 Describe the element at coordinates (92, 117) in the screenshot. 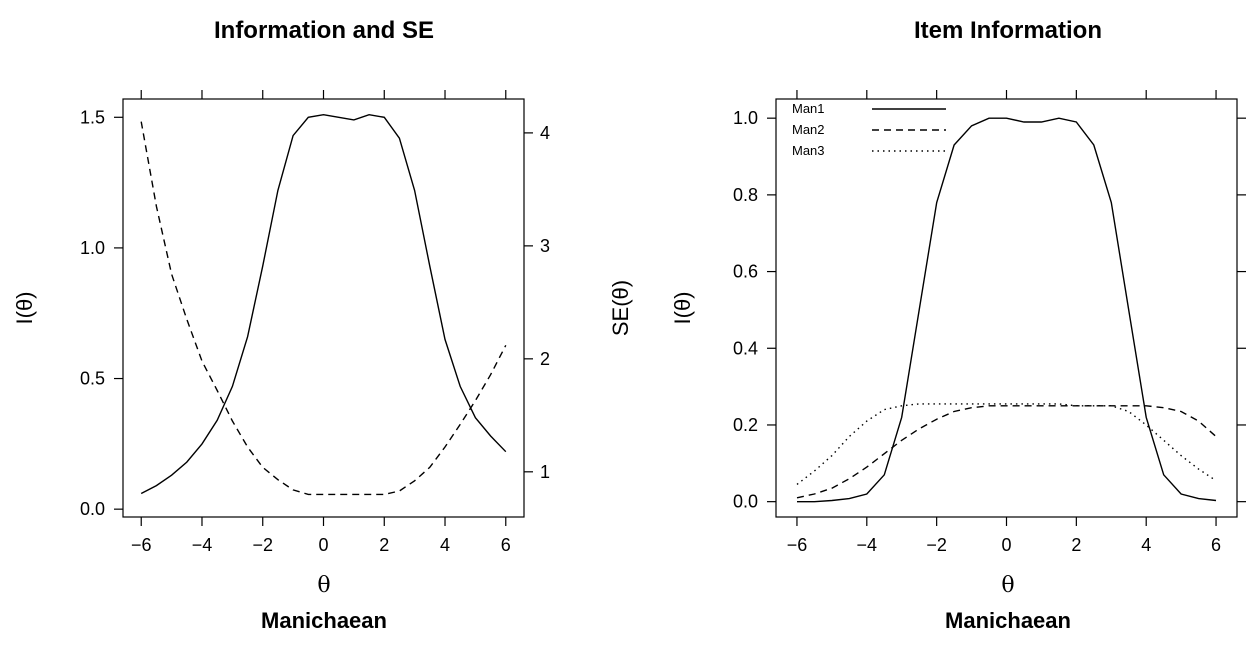

I see `y-tick-label: 1.5` at that location.